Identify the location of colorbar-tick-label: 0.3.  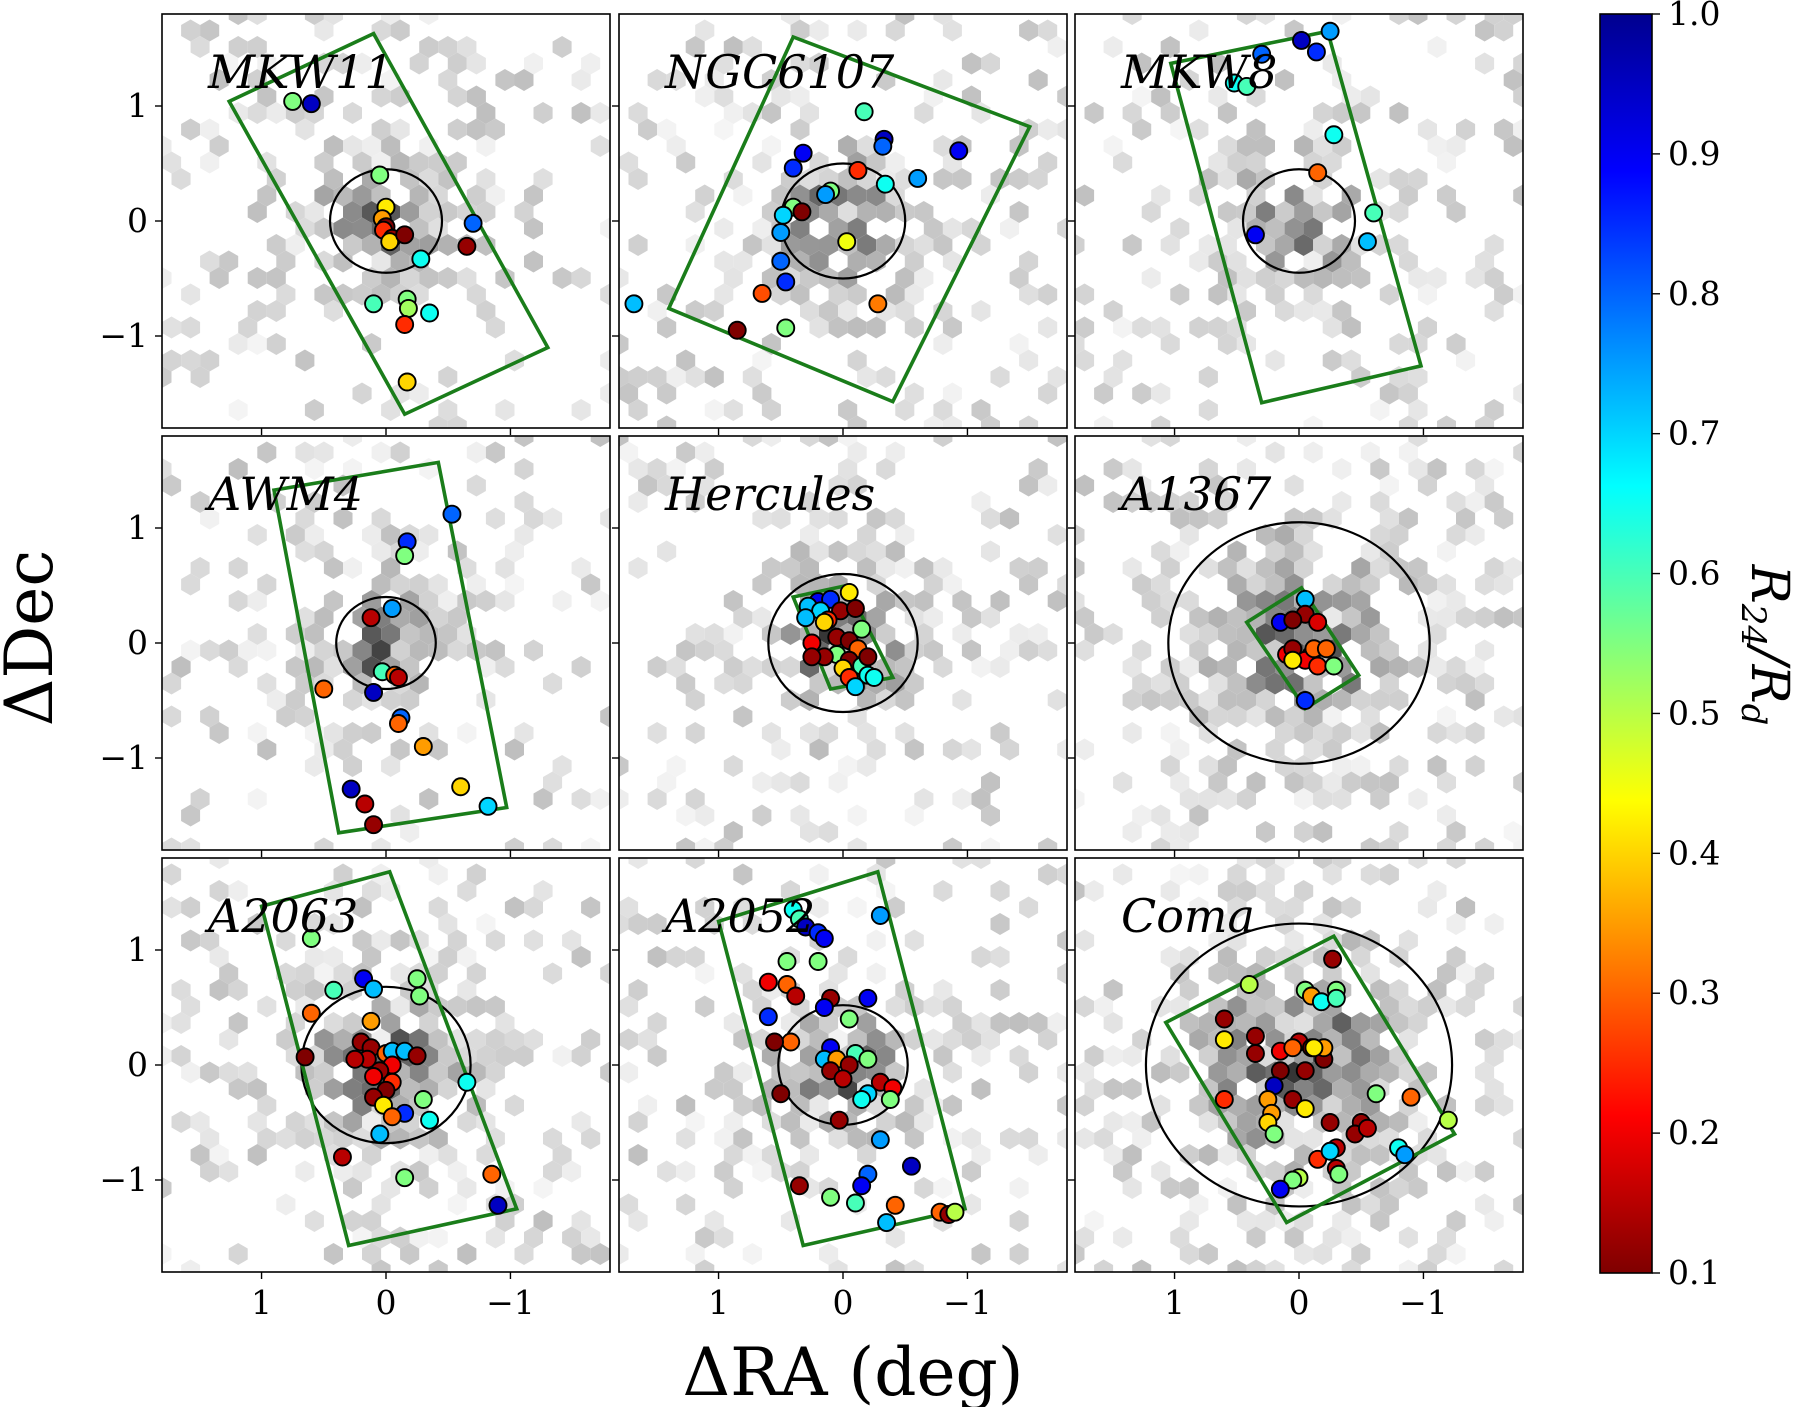
(1694, 992).